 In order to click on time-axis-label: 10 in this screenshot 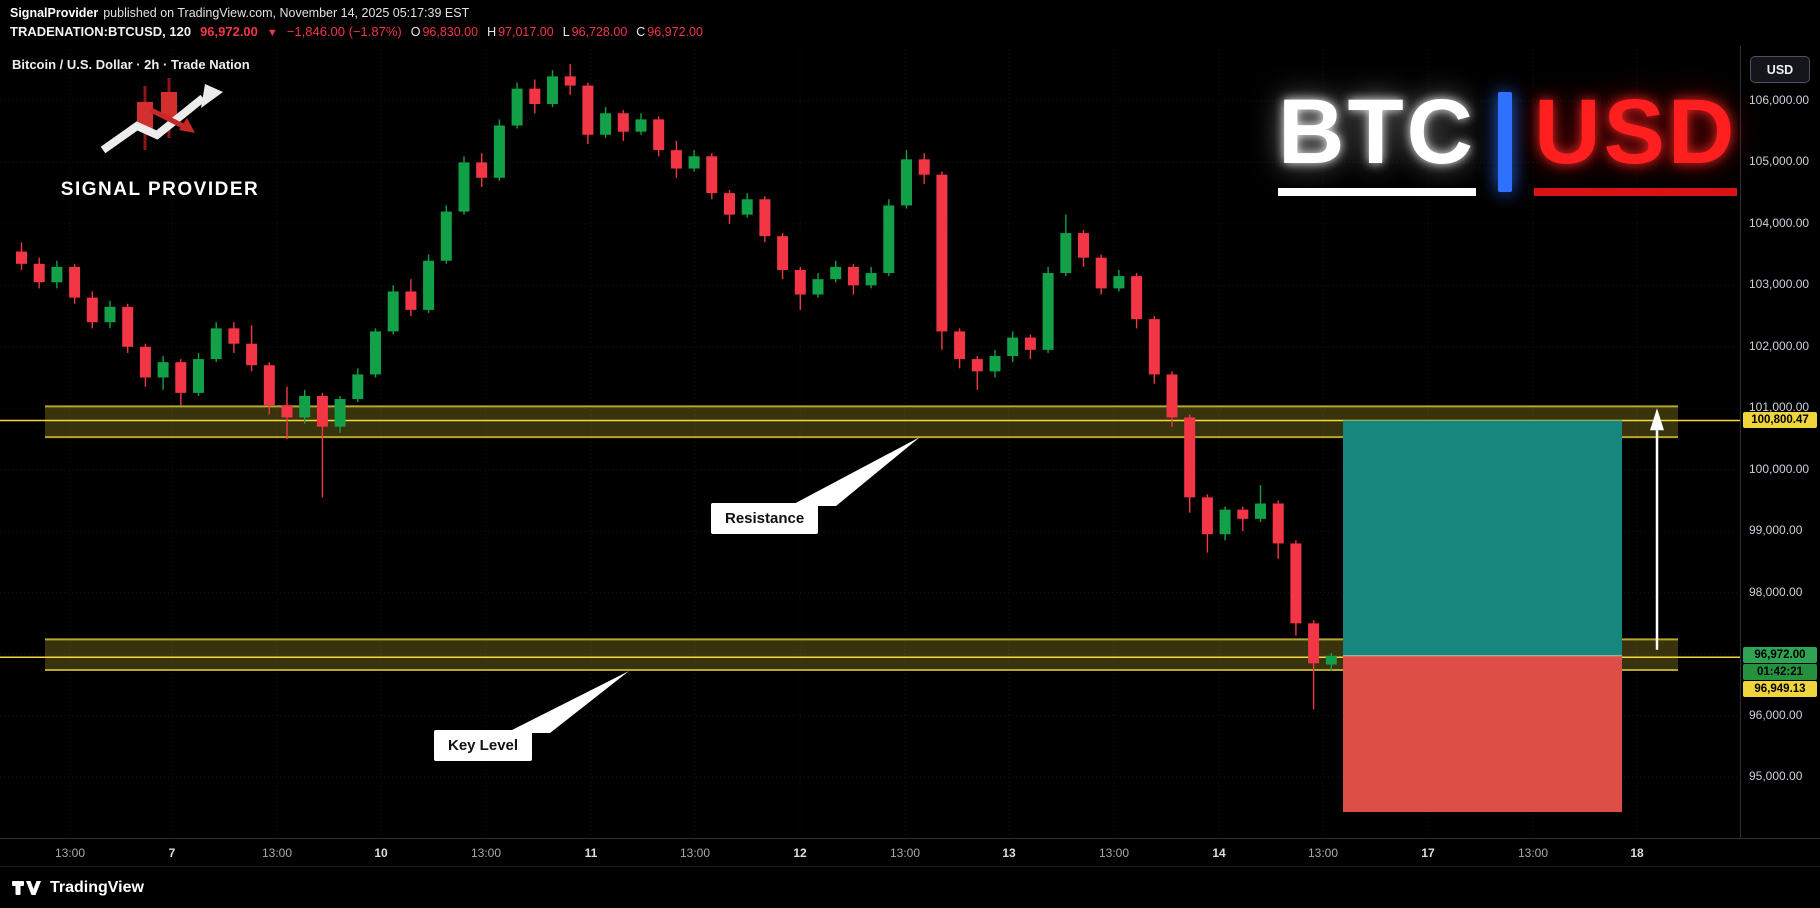, I will do `click(381, 853)`.